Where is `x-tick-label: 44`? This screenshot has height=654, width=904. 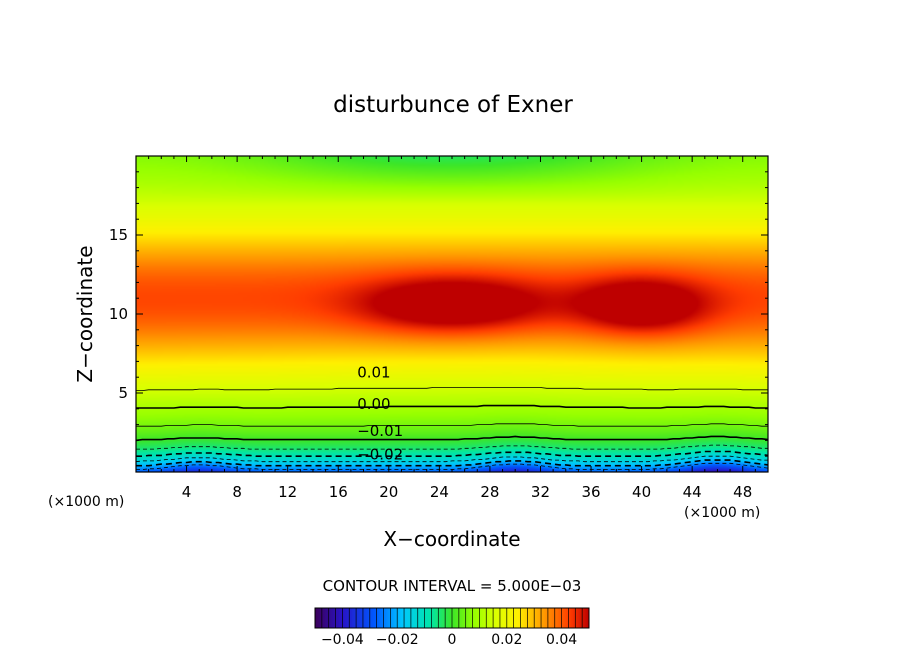 x-tick-label: 44 is located at coordinates (692, 492).